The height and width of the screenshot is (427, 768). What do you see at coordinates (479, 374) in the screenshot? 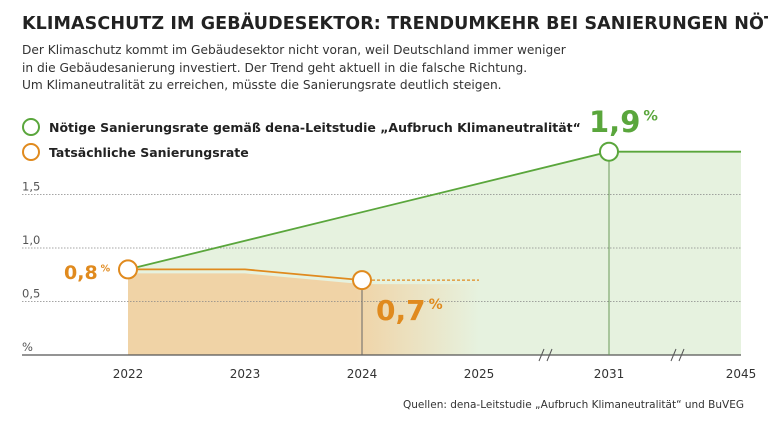
I see `x-tick-label: 2025` at bounding box center [479, 374].